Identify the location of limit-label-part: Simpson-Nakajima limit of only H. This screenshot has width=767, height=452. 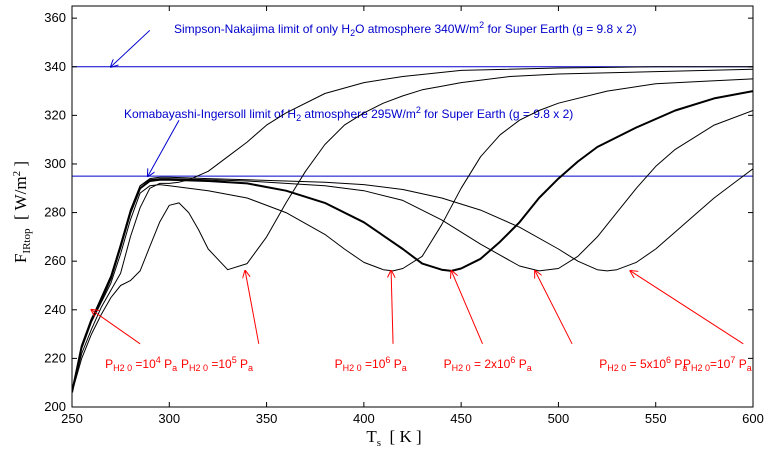
(262, 29).